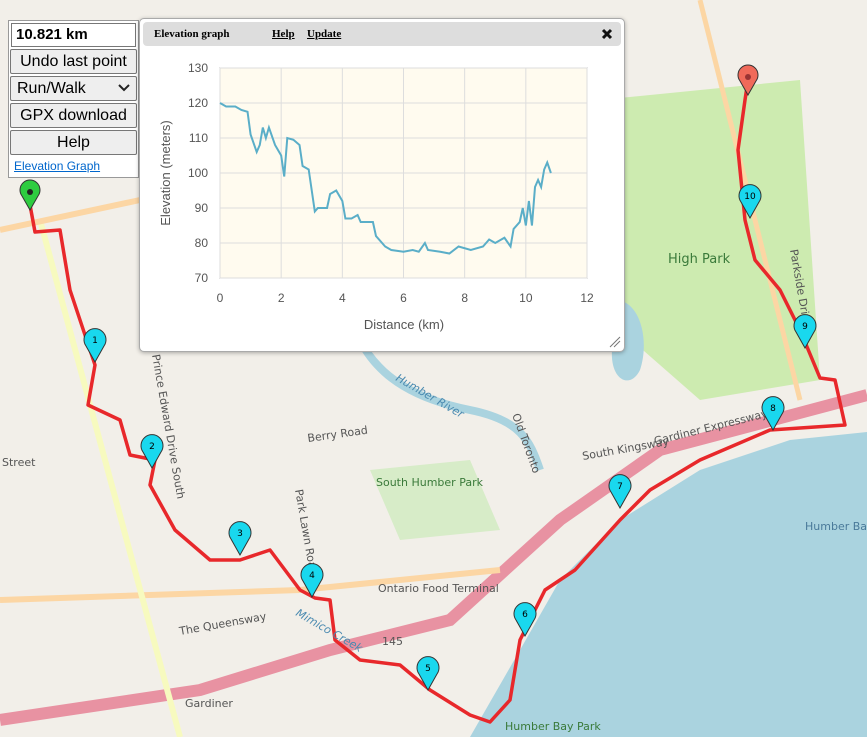  What do you see at coordinates (430, 482) in the screenshot?
I see `map-label: South Humber Park` at bounding box center [430, 482].